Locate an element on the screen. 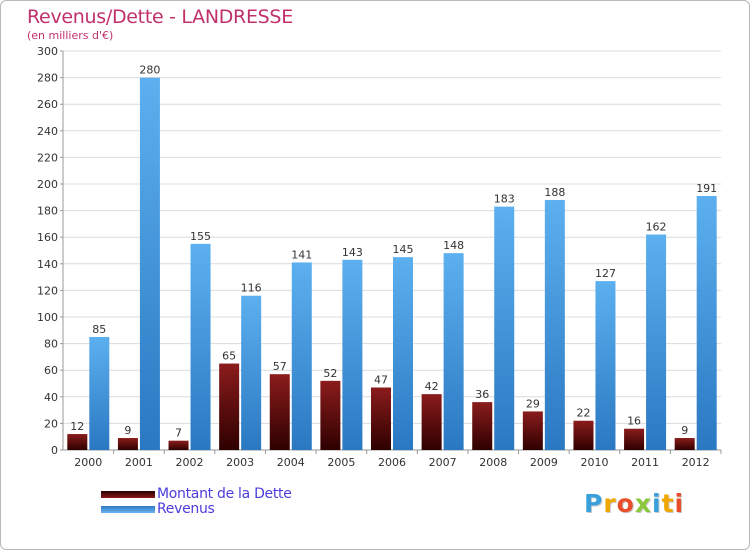 The image size is (750, 550). x-tick-label: 2002 is located at coordinates (190, 462).